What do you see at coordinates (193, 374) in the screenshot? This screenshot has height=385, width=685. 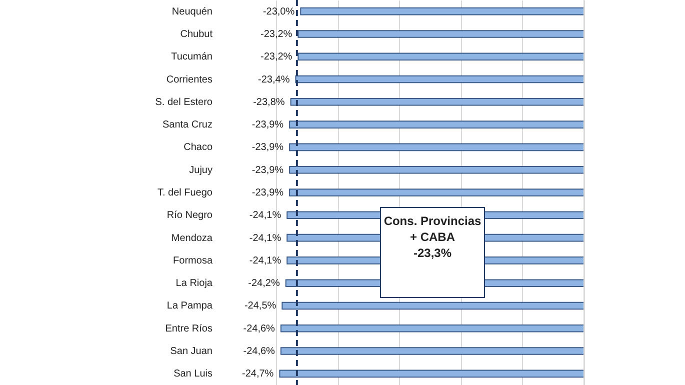 I see `y-tick-label: San Luis` at bounding box center [193, 374].